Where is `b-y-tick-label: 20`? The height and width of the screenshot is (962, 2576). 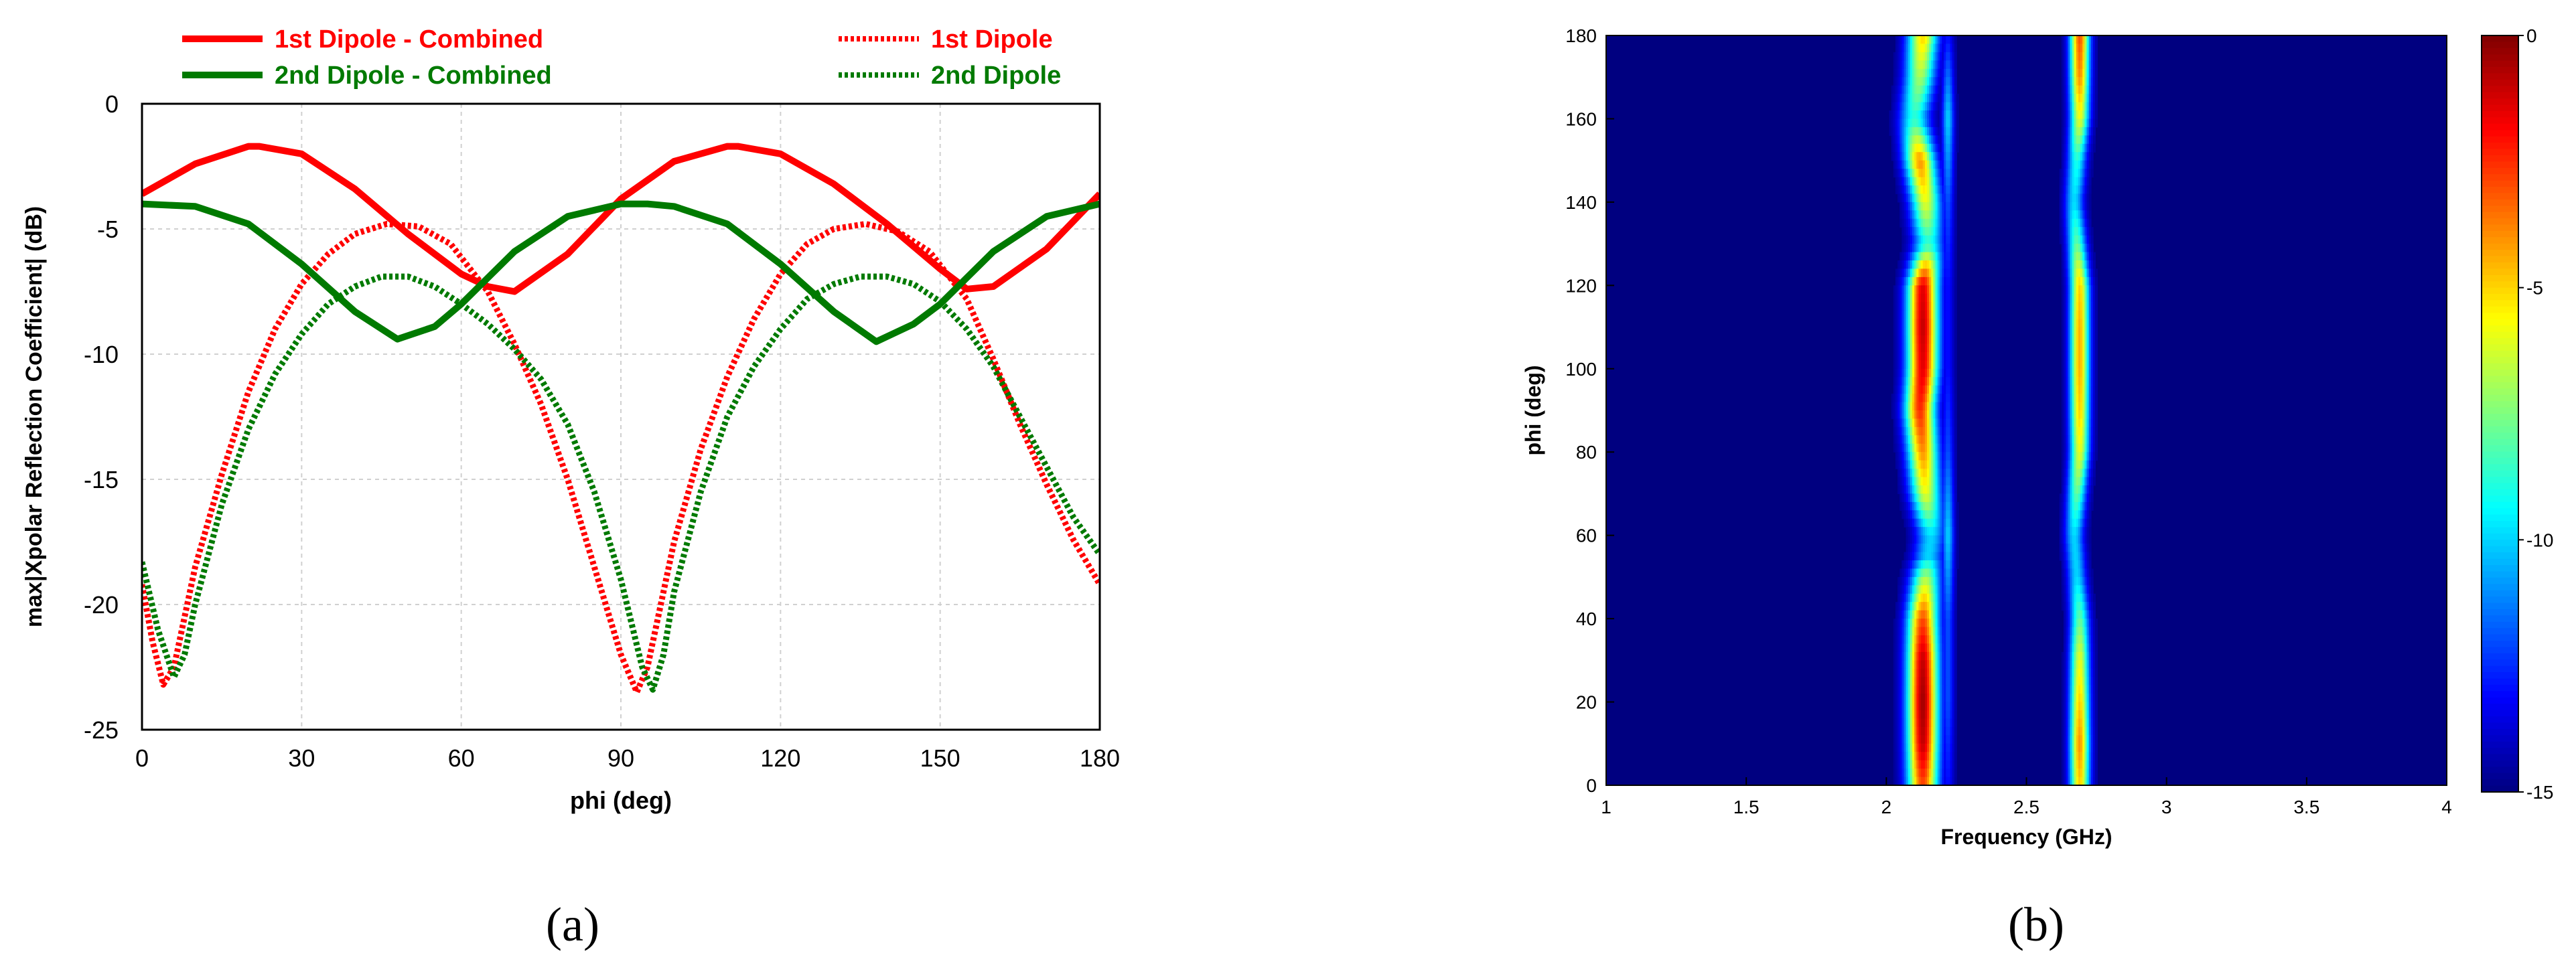 b-y-tick-label: 20 is located at coordinates (1586, 702).